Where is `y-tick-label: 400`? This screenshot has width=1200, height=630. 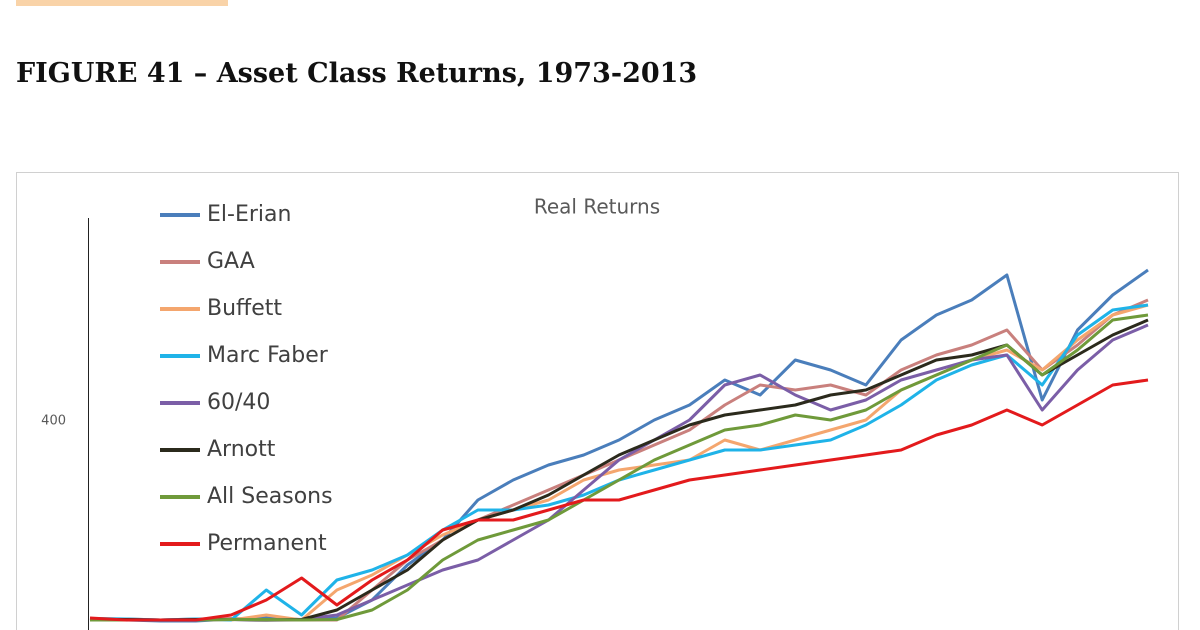 y-tick-label: 400 is located at coordinates (53, 421).